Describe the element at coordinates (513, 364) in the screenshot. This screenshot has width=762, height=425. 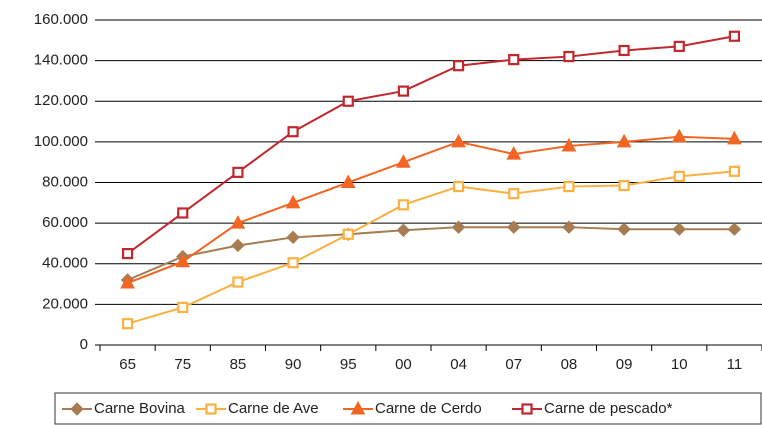
I see `x-tick-label: 07` at that location.